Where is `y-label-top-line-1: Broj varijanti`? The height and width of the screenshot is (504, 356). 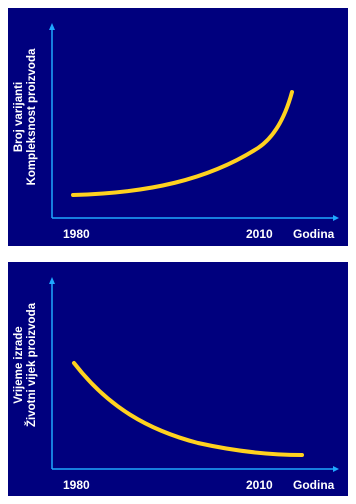
y-label-top-line-1: Broj varijanti is located at coordinates (19, 117).